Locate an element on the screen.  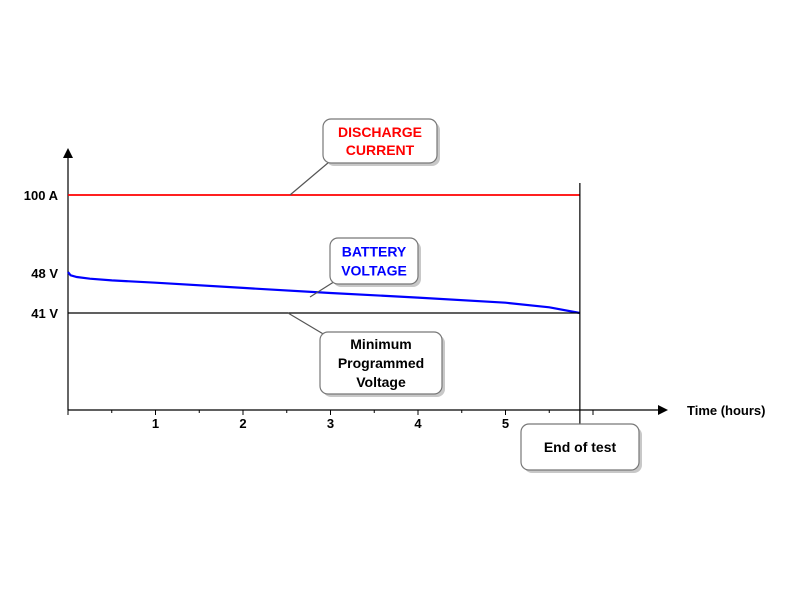
x-axis-title: Time (hours) is located at coordinates (726, 410).